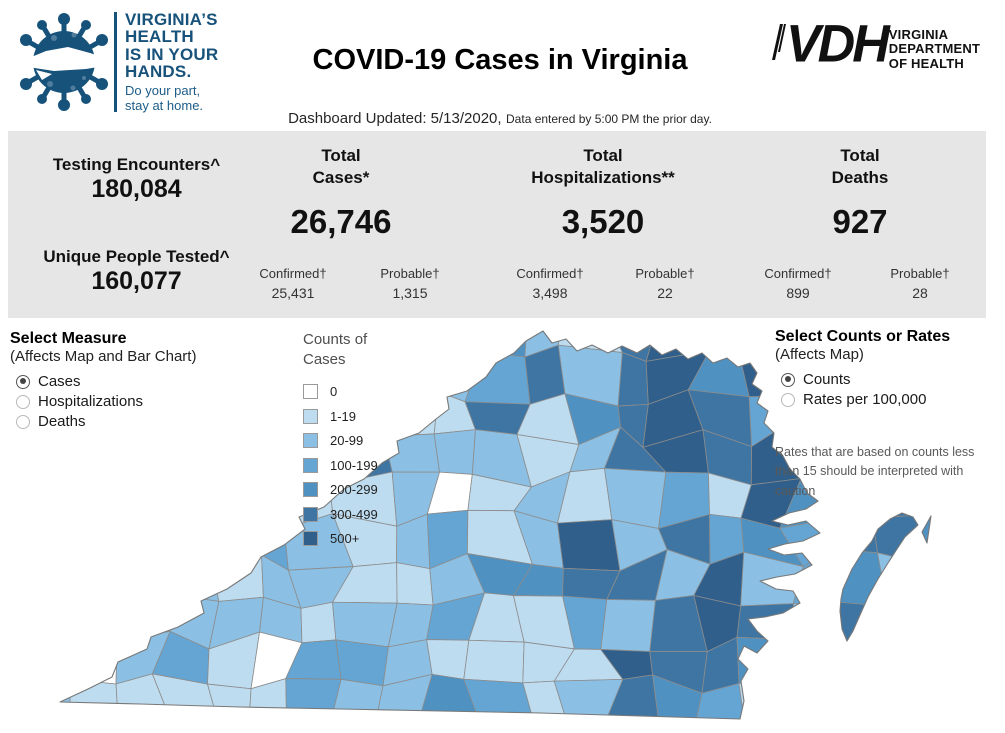  What do you see at coordinates (827, 379) in the screenshot?
I see `radio-label: Counts` at bounding box center [827, 379].